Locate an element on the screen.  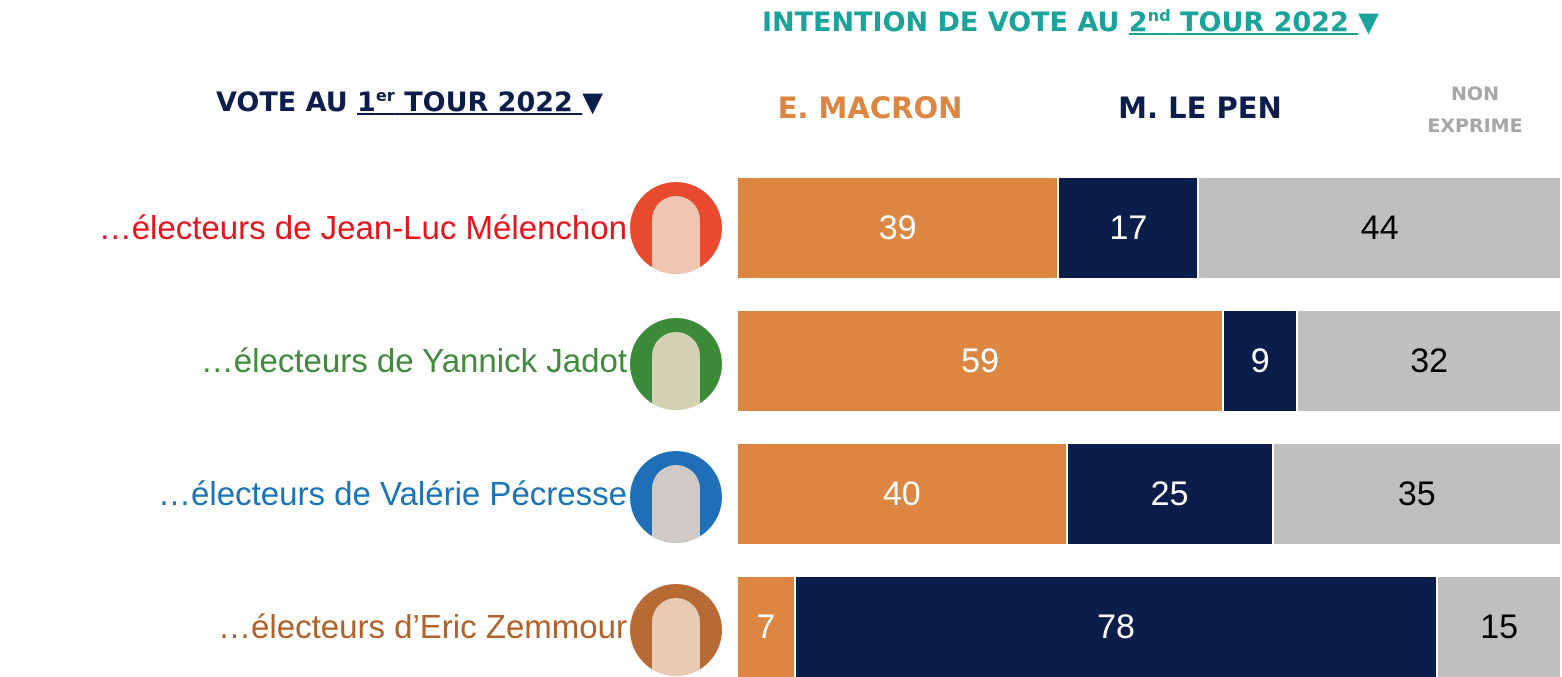
category-label: …électeurs de Jean-Luc Mélenchon is located at coordinates (362, 227).